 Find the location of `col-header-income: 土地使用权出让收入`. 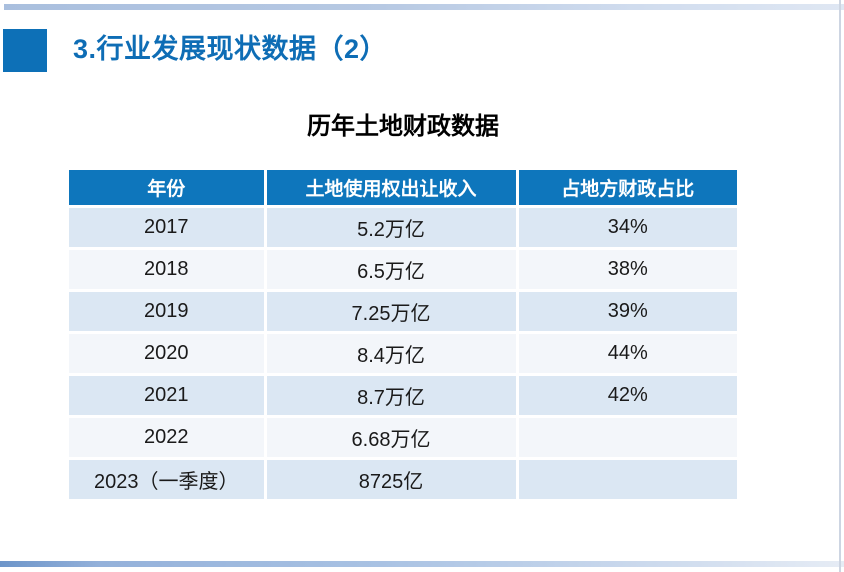

col-header-income: 土地使用权出让收入 is located at coordinates (390, 188).